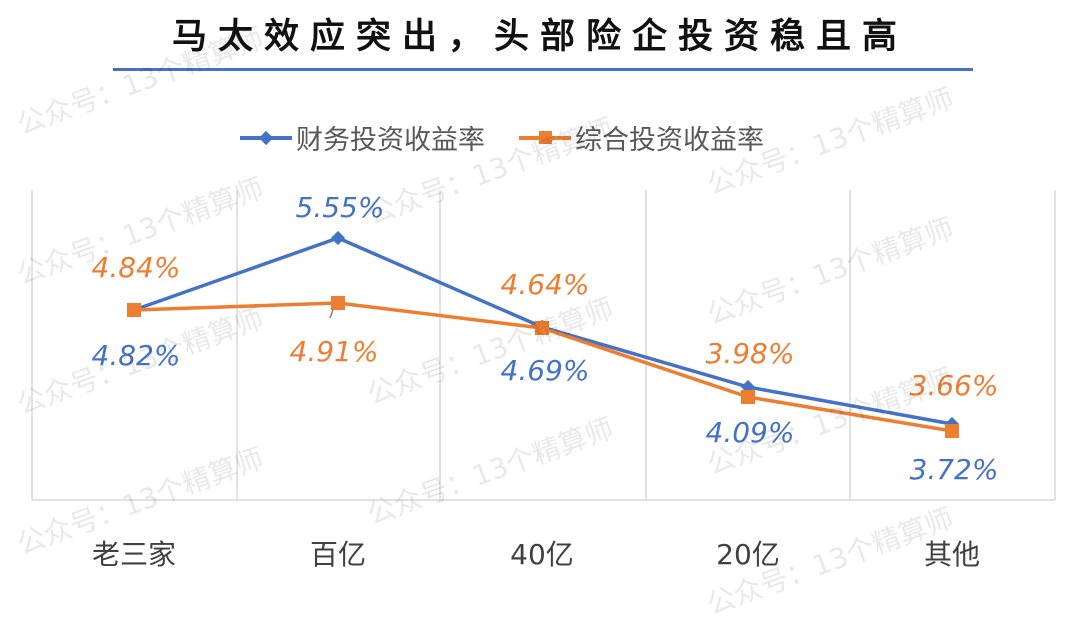 This screenshot has width=1080, height=623. I want to click on legend-item-comprehensive: 综合投资收益率, so click(641, 137).